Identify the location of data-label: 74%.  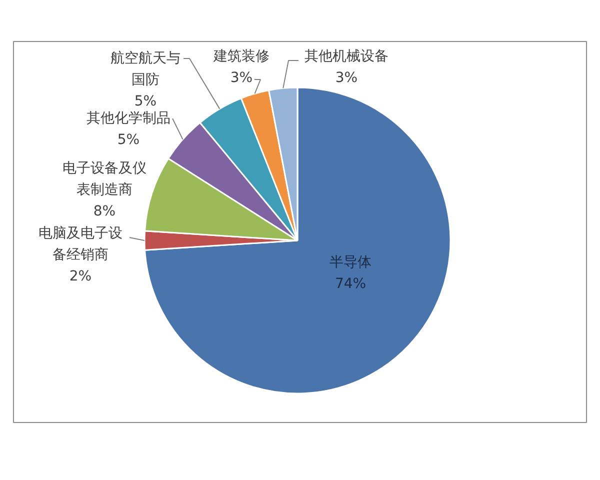
(350, 284).